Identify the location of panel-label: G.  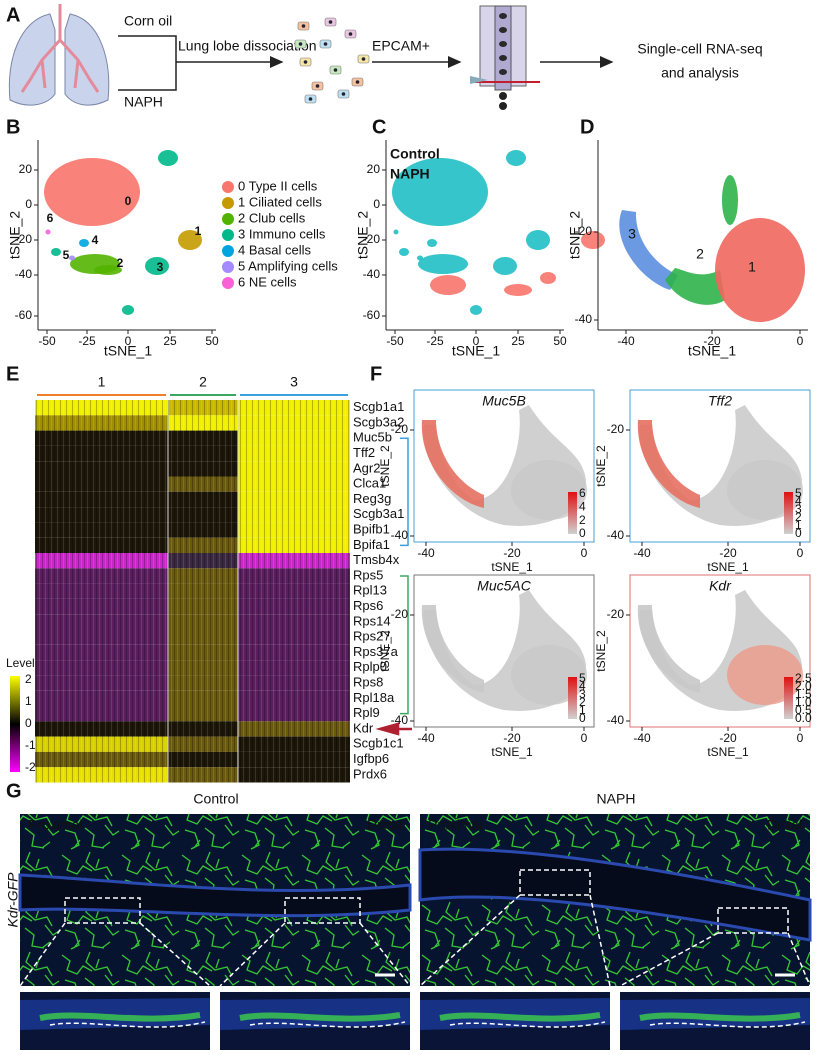
(14, 791).